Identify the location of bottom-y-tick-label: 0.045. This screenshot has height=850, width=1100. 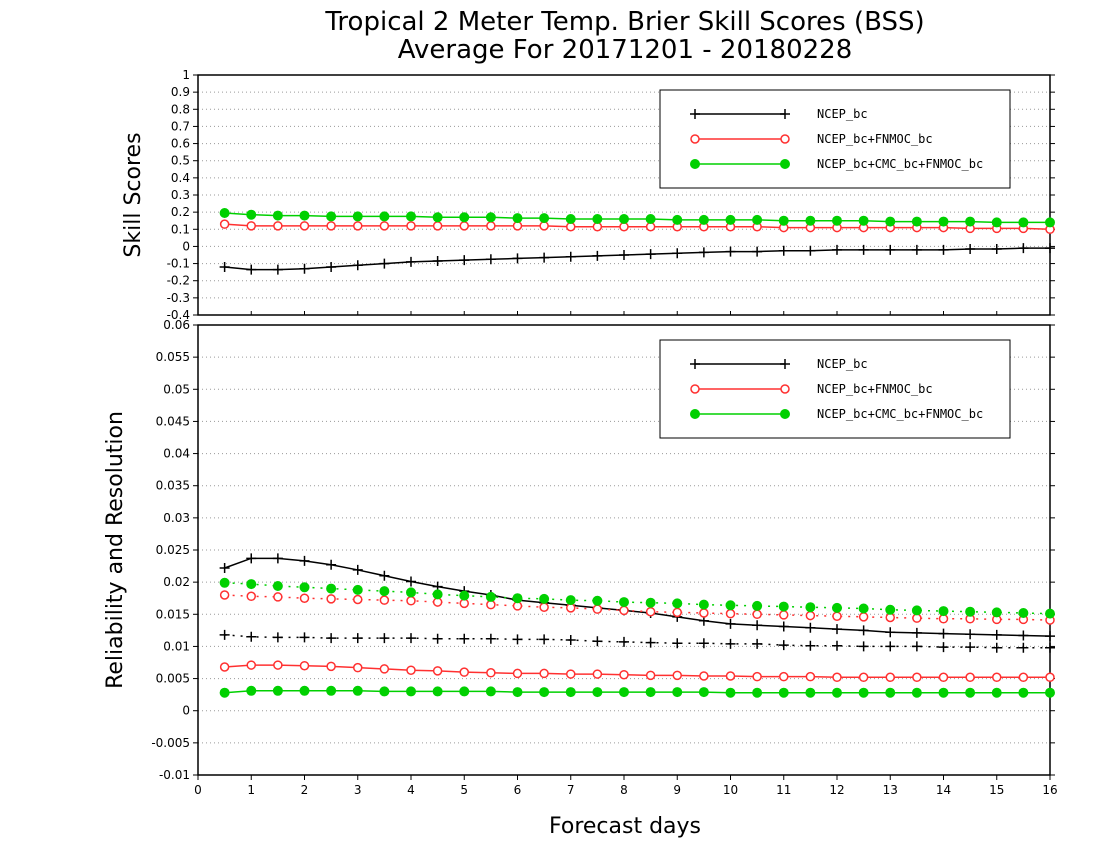
(173, 421).